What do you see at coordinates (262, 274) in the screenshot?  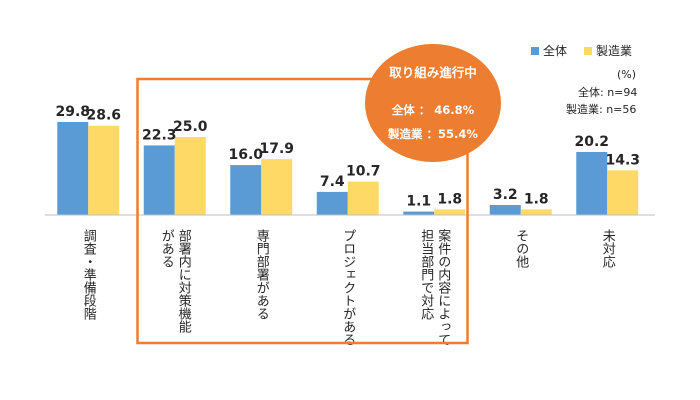 I see `category-label-2: 専門部署がある` at bounding box center [262, 274].